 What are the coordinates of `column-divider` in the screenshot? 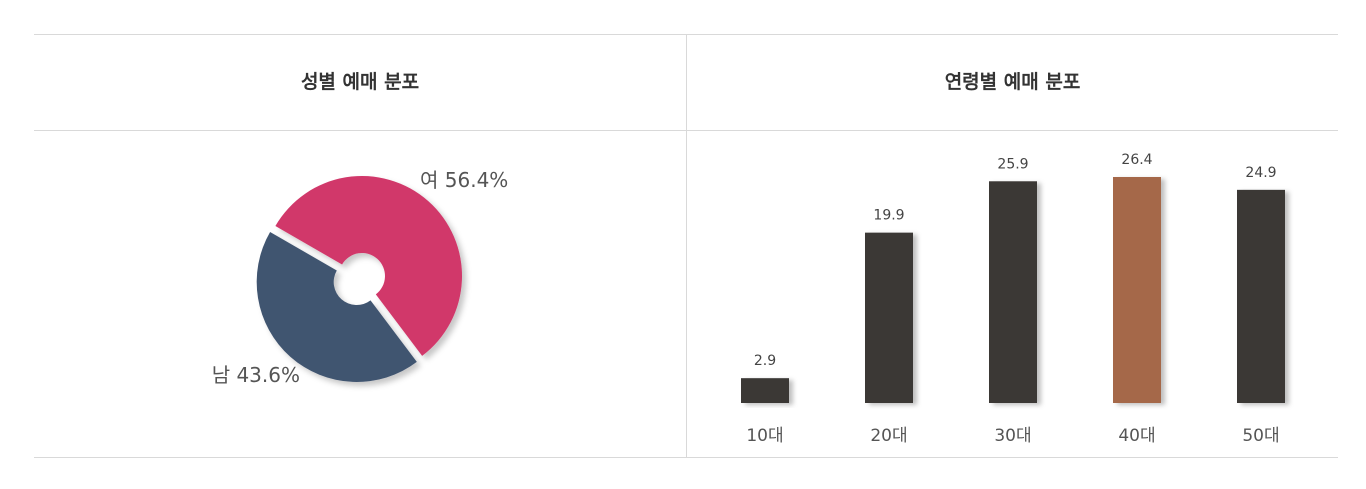 It's located at (686, 246).